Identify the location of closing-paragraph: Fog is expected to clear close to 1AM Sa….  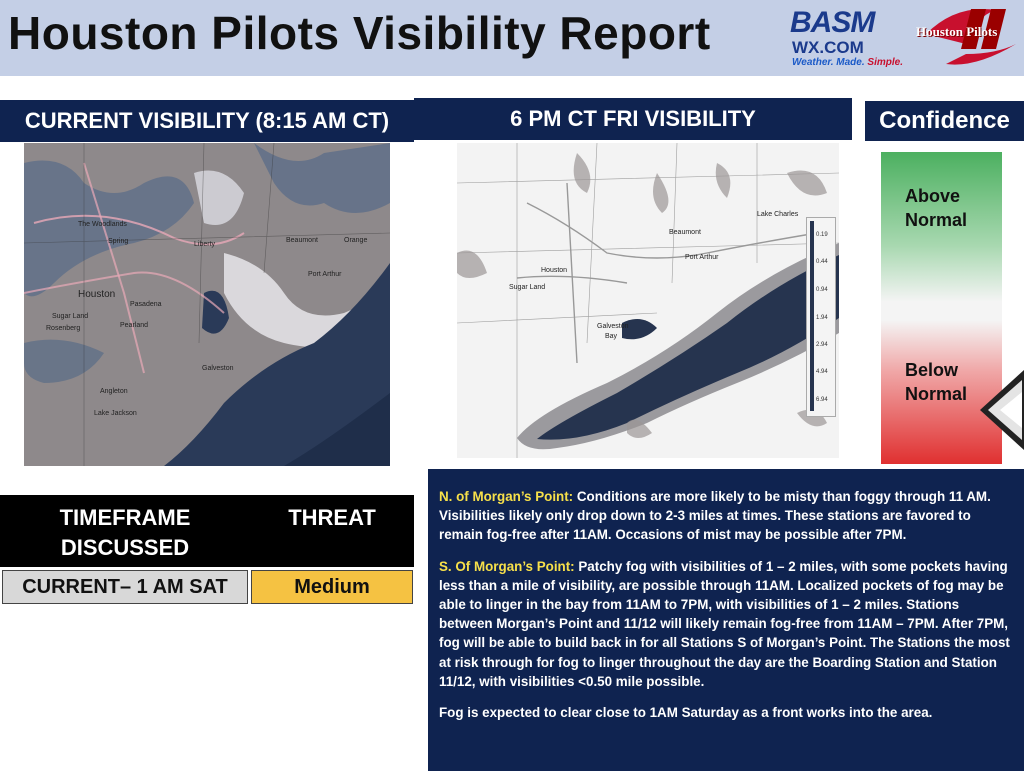
(686, 713).